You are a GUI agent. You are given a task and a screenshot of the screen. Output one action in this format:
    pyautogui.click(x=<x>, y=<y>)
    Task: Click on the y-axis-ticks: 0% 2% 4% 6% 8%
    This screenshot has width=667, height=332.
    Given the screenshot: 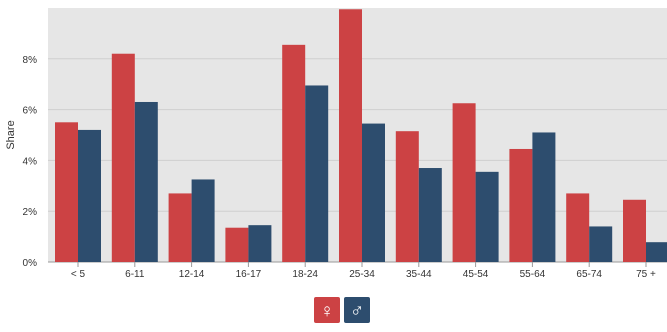 What is the action you would take?
    pyautogui.click(x=30, y=162)
    